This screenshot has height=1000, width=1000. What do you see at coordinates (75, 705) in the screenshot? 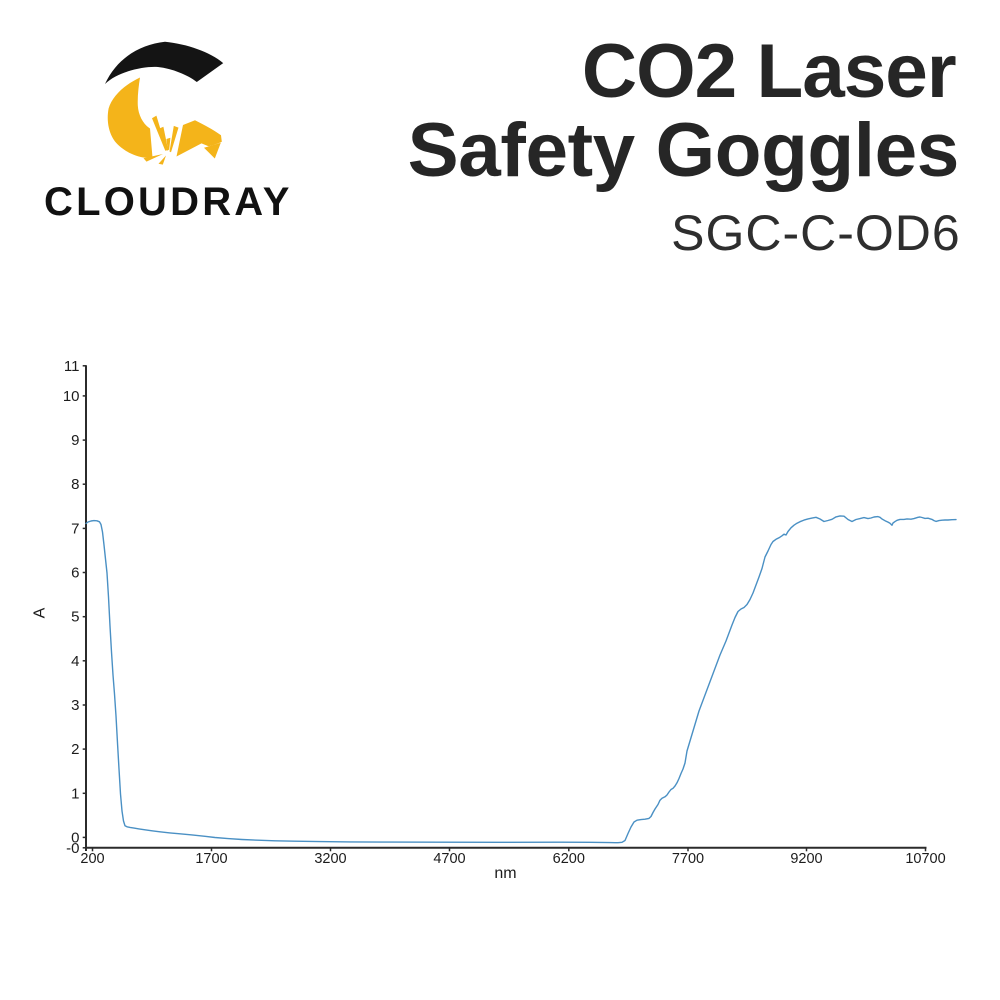
I see `svg-text: 3` at bounding box center [75, 705].